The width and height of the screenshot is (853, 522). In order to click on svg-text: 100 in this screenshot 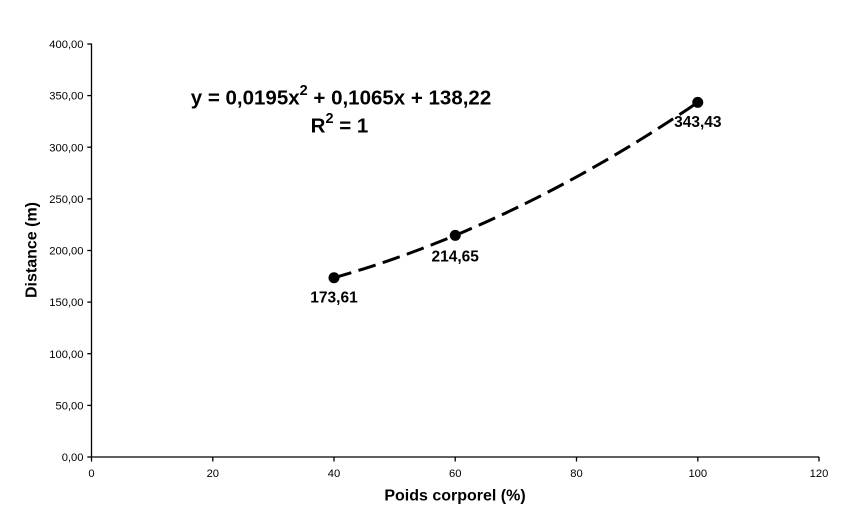, I will do `click(697, 474)`.